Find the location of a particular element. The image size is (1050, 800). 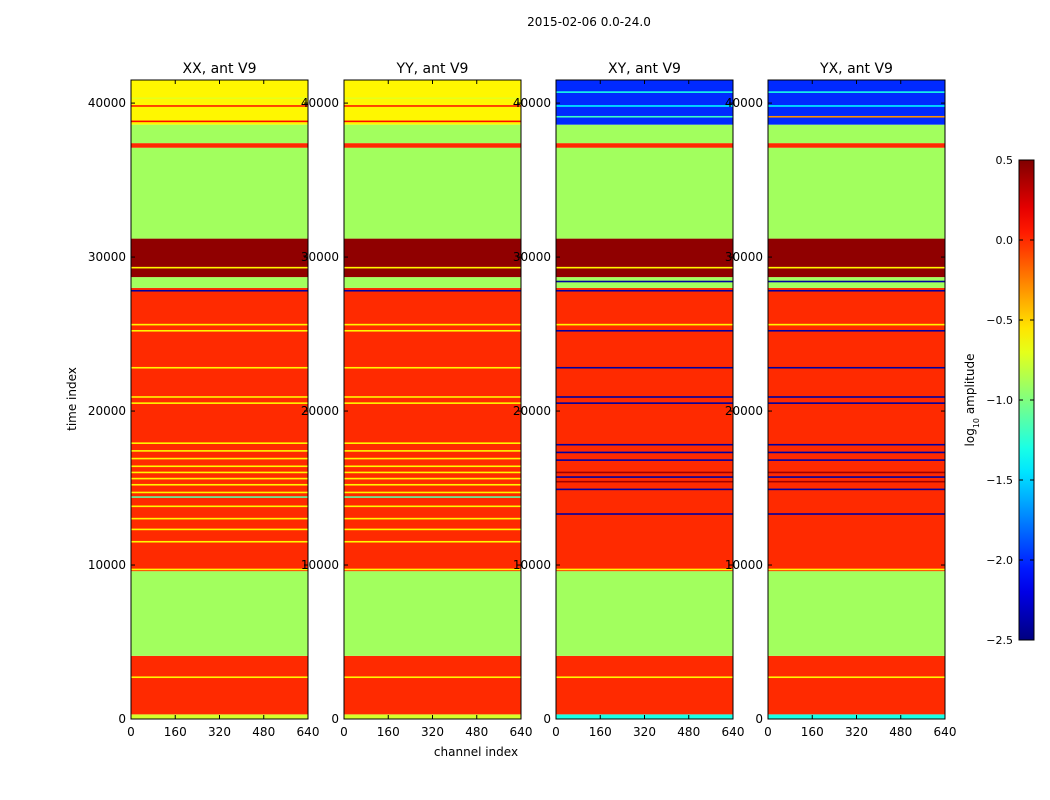

y-tick-label: 30000 is located at coordinates (107, 257).